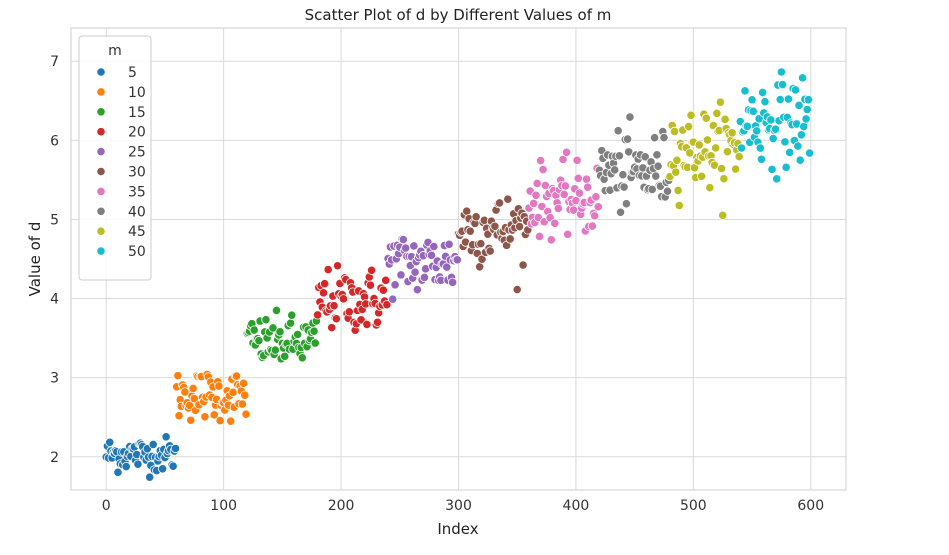 This screenshot has height=555, width=949. Describe the element at coordinates (458, 506) in the screenshot. I see `x-tick-label: 300` at that location.